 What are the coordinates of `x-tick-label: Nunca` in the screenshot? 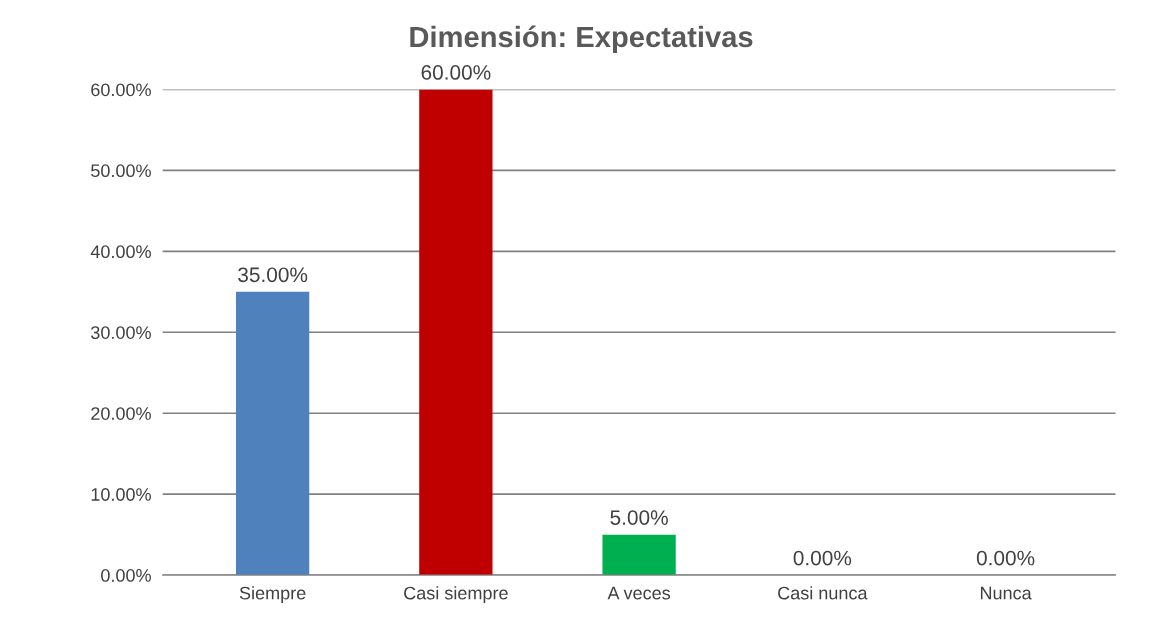 It's located at (1006, 593).